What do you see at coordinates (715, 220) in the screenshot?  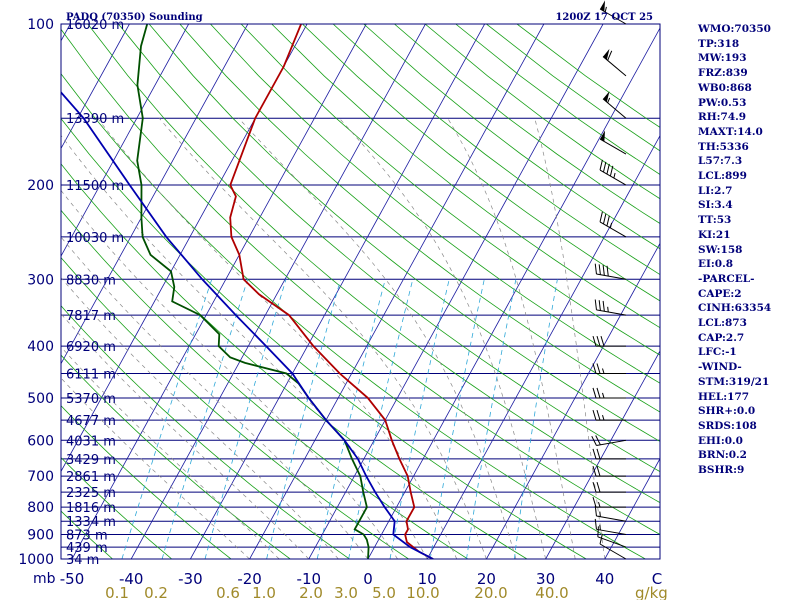 I see `index-line: TT:53` at bounding box center [715, 220].